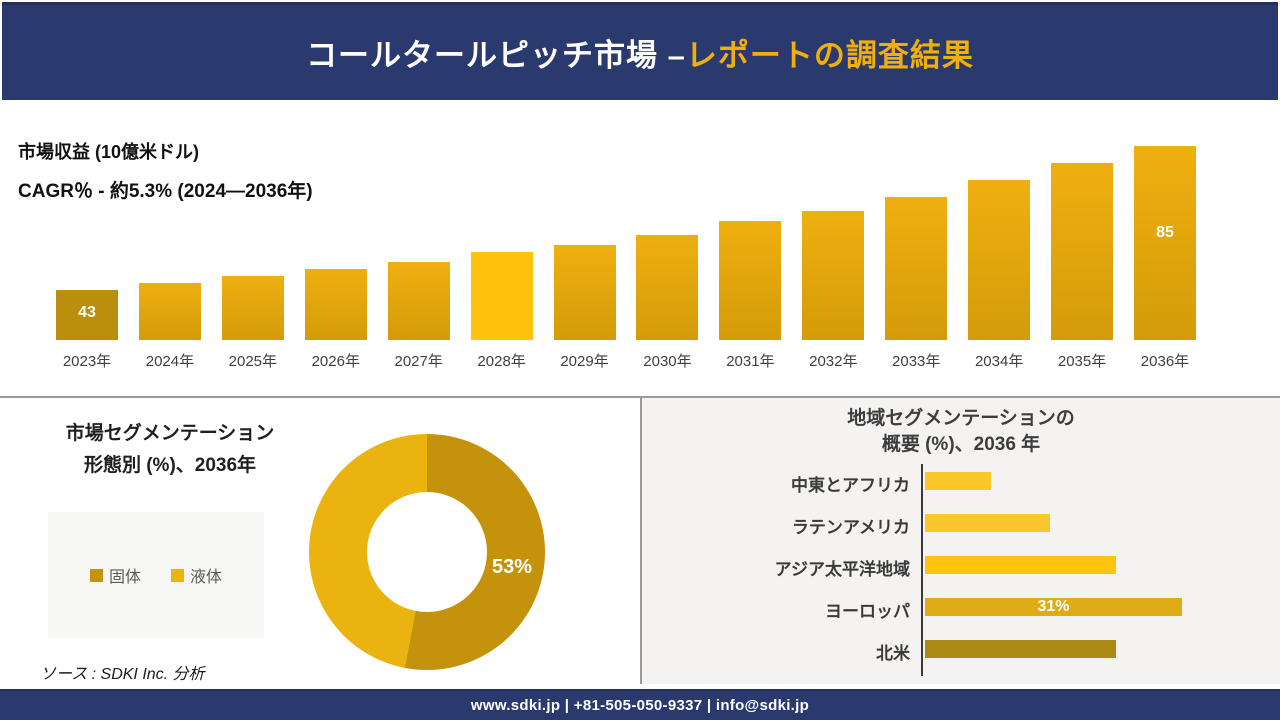 This screenshot has height=720, width=1280. I want to click on revenue-bar-column-2023年: 43 2023年, so click(87, 330).